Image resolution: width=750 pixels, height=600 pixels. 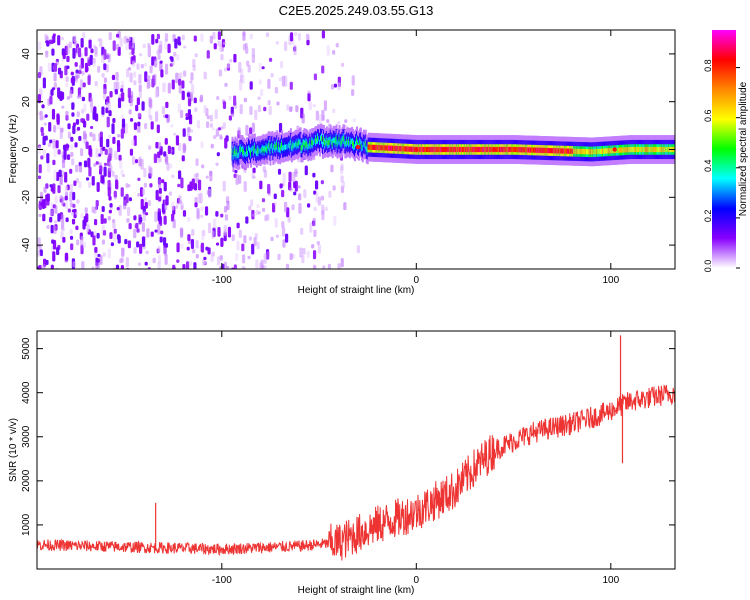 I want to click on colorbar-tick-label: 0.6, so click(x=708, y=115).